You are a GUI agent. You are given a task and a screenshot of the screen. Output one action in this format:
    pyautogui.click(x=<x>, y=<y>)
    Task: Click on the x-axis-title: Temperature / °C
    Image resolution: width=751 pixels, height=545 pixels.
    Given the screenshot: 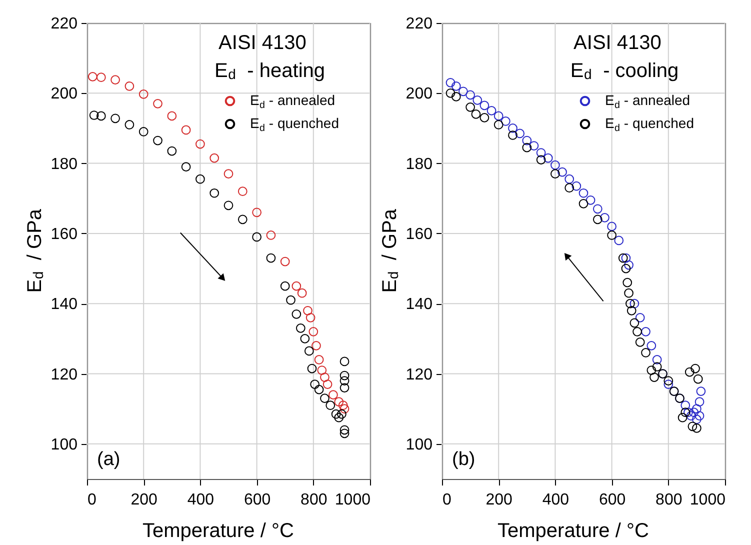 What is the action you would take?
    pyautogui.click(x=573, y=531)
    